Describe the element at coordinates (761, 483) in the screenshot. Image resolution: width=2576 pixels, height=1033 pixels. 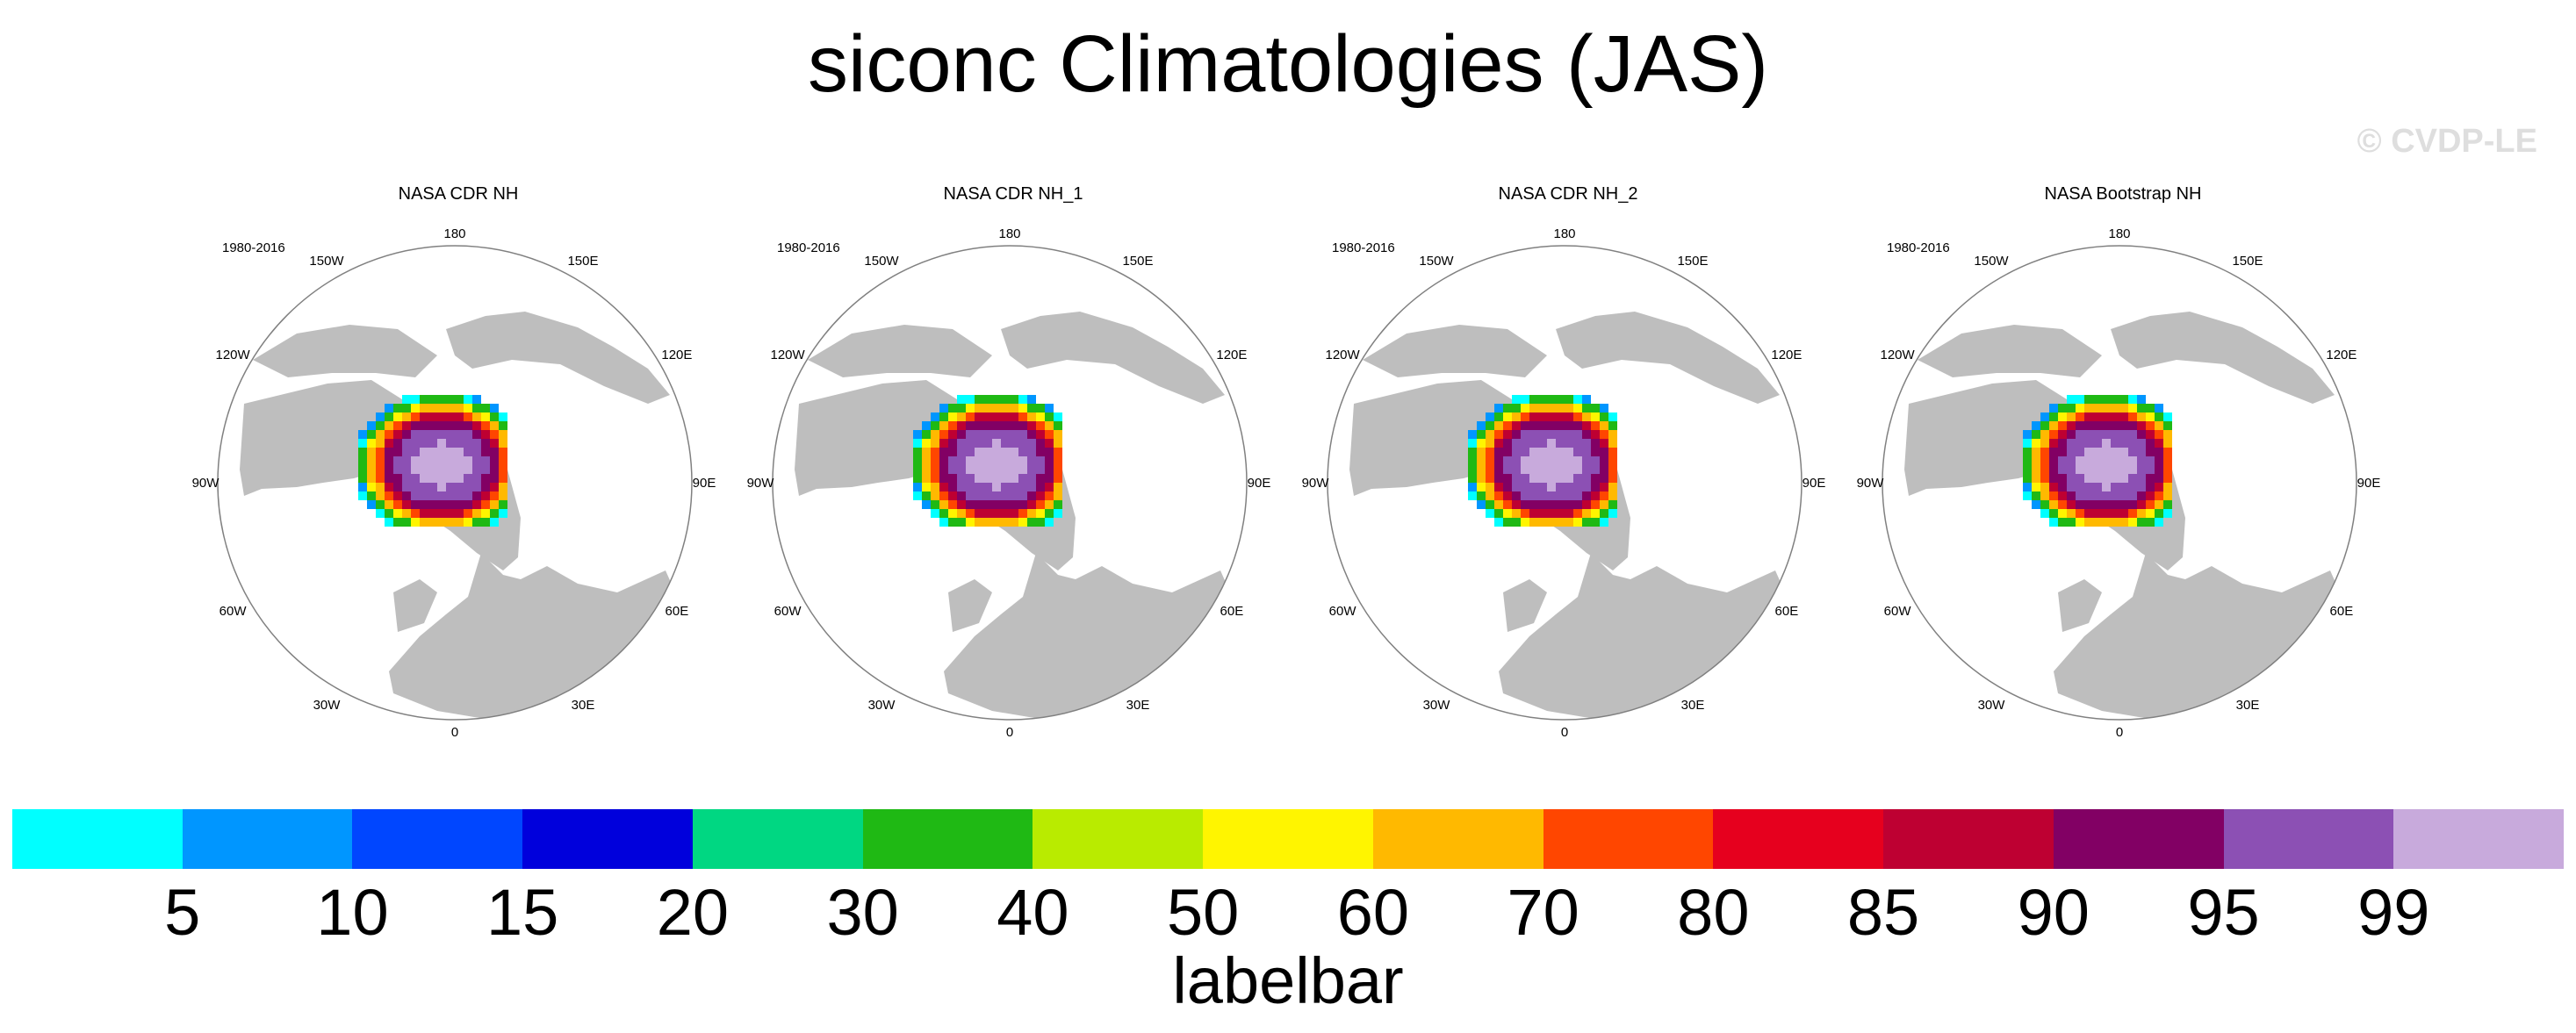
I see `longitude-label: 90W` at that location.